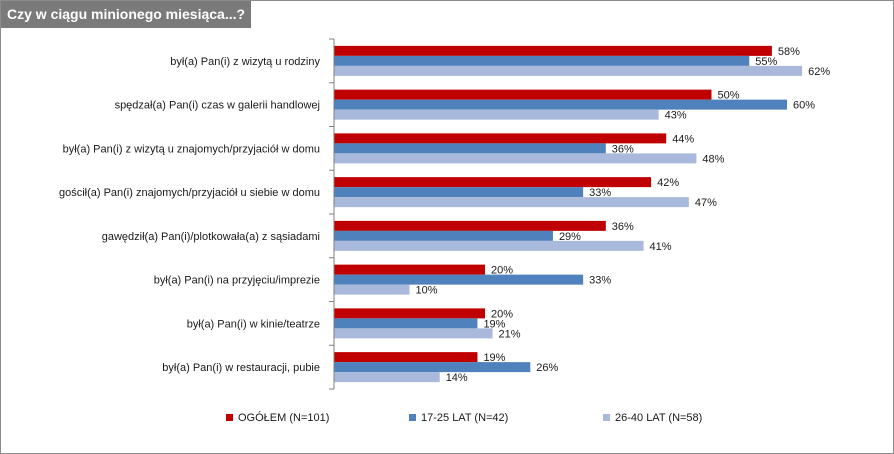  What do you see at coordinates (547, 368) in the screenshot?
I see `data-label: 26%` at bounding box center [547, 368].